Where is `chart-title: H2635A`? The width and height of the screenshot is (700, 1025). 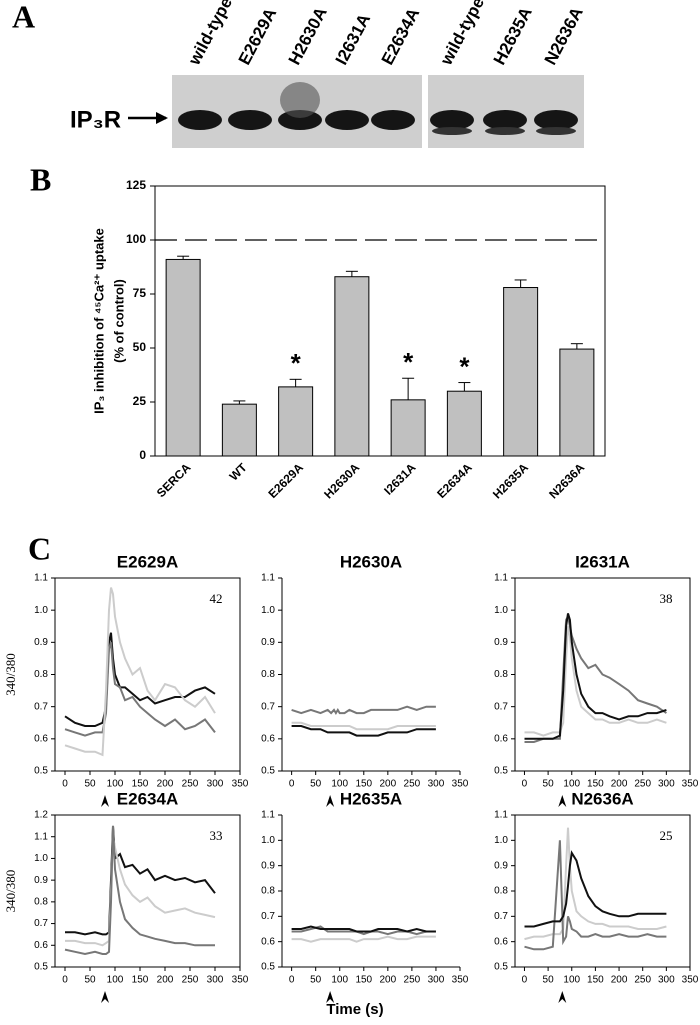 chart-title: H2635A is located at coordinates (371, 798).